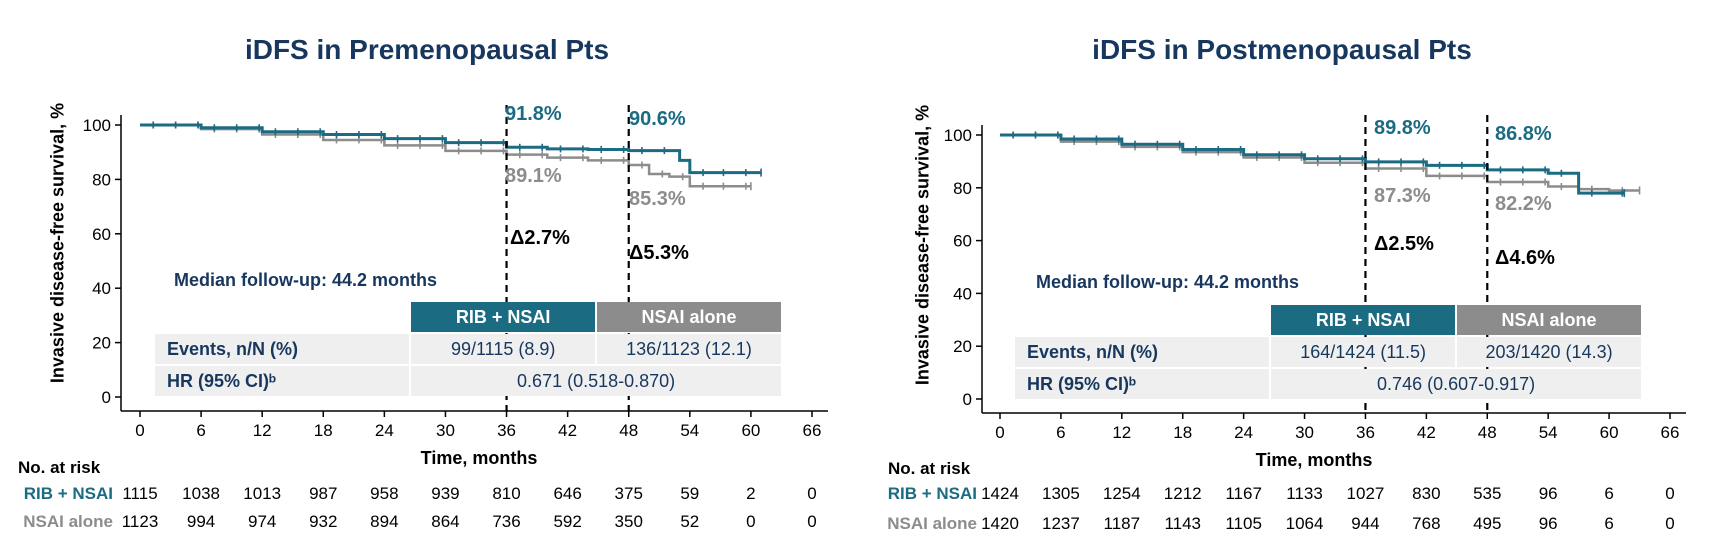  I want to click on risk-value: 1133, so click(1304, 493).